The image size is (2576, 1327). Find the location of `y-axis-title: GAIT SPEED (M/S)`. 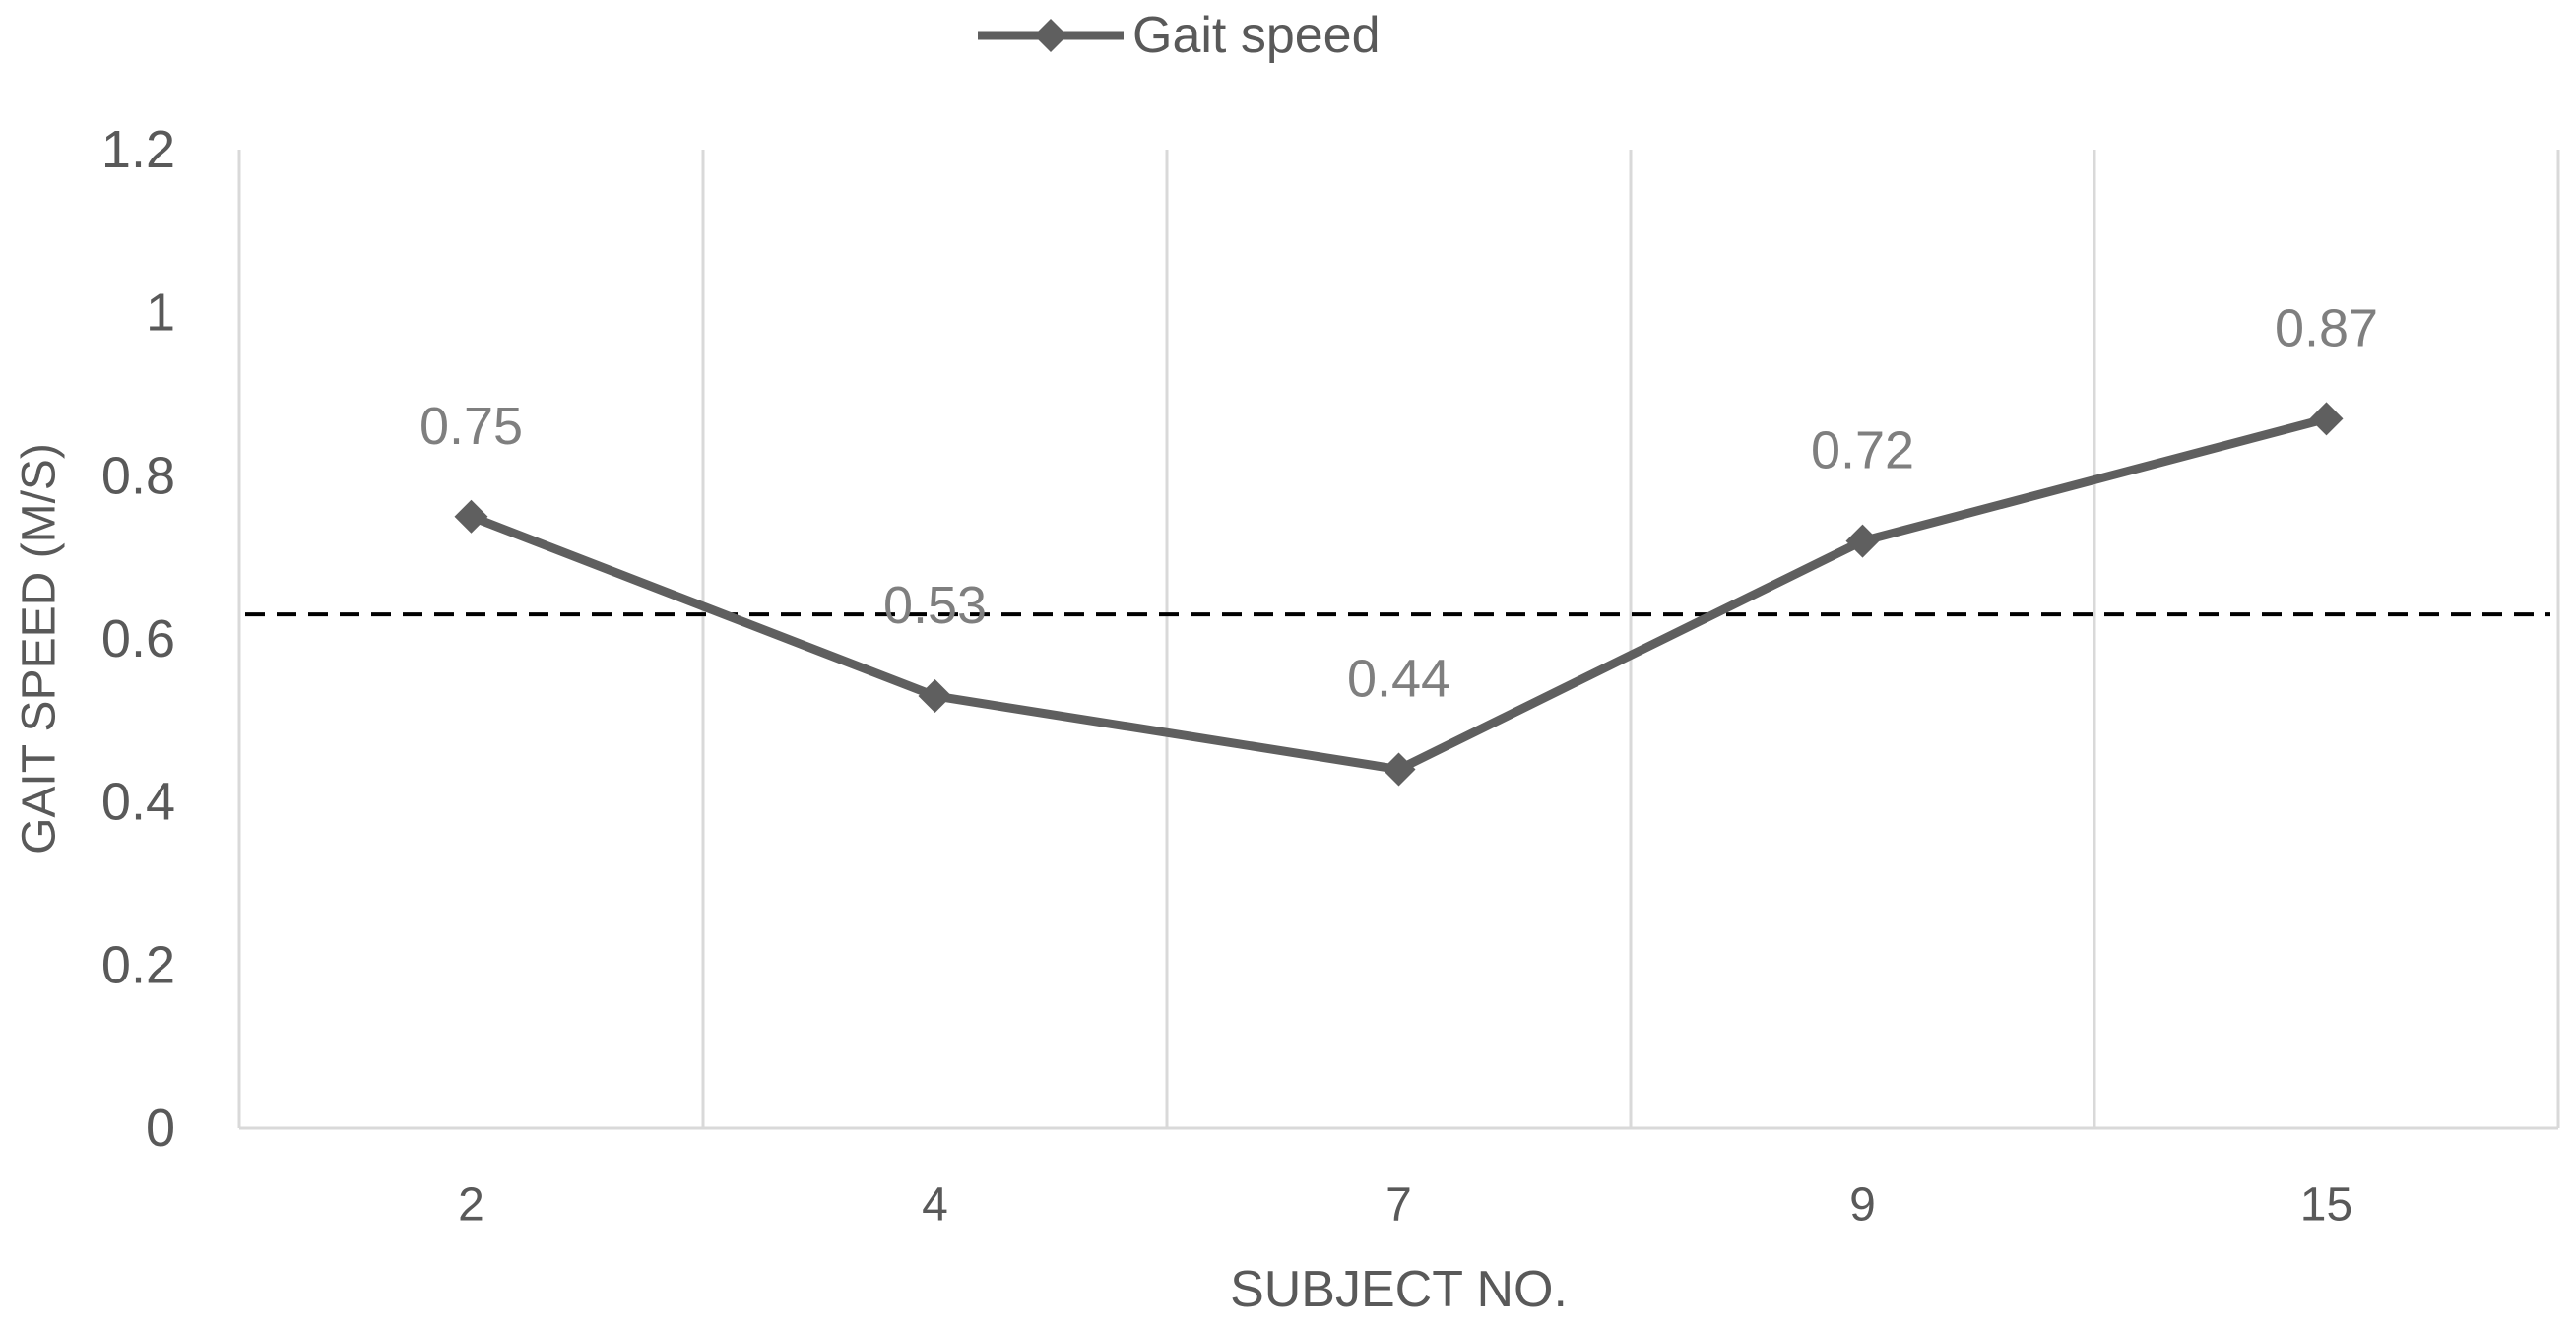

y-axis-title: GAIT SPEED (M/S) is located at coordinates (40, 648).